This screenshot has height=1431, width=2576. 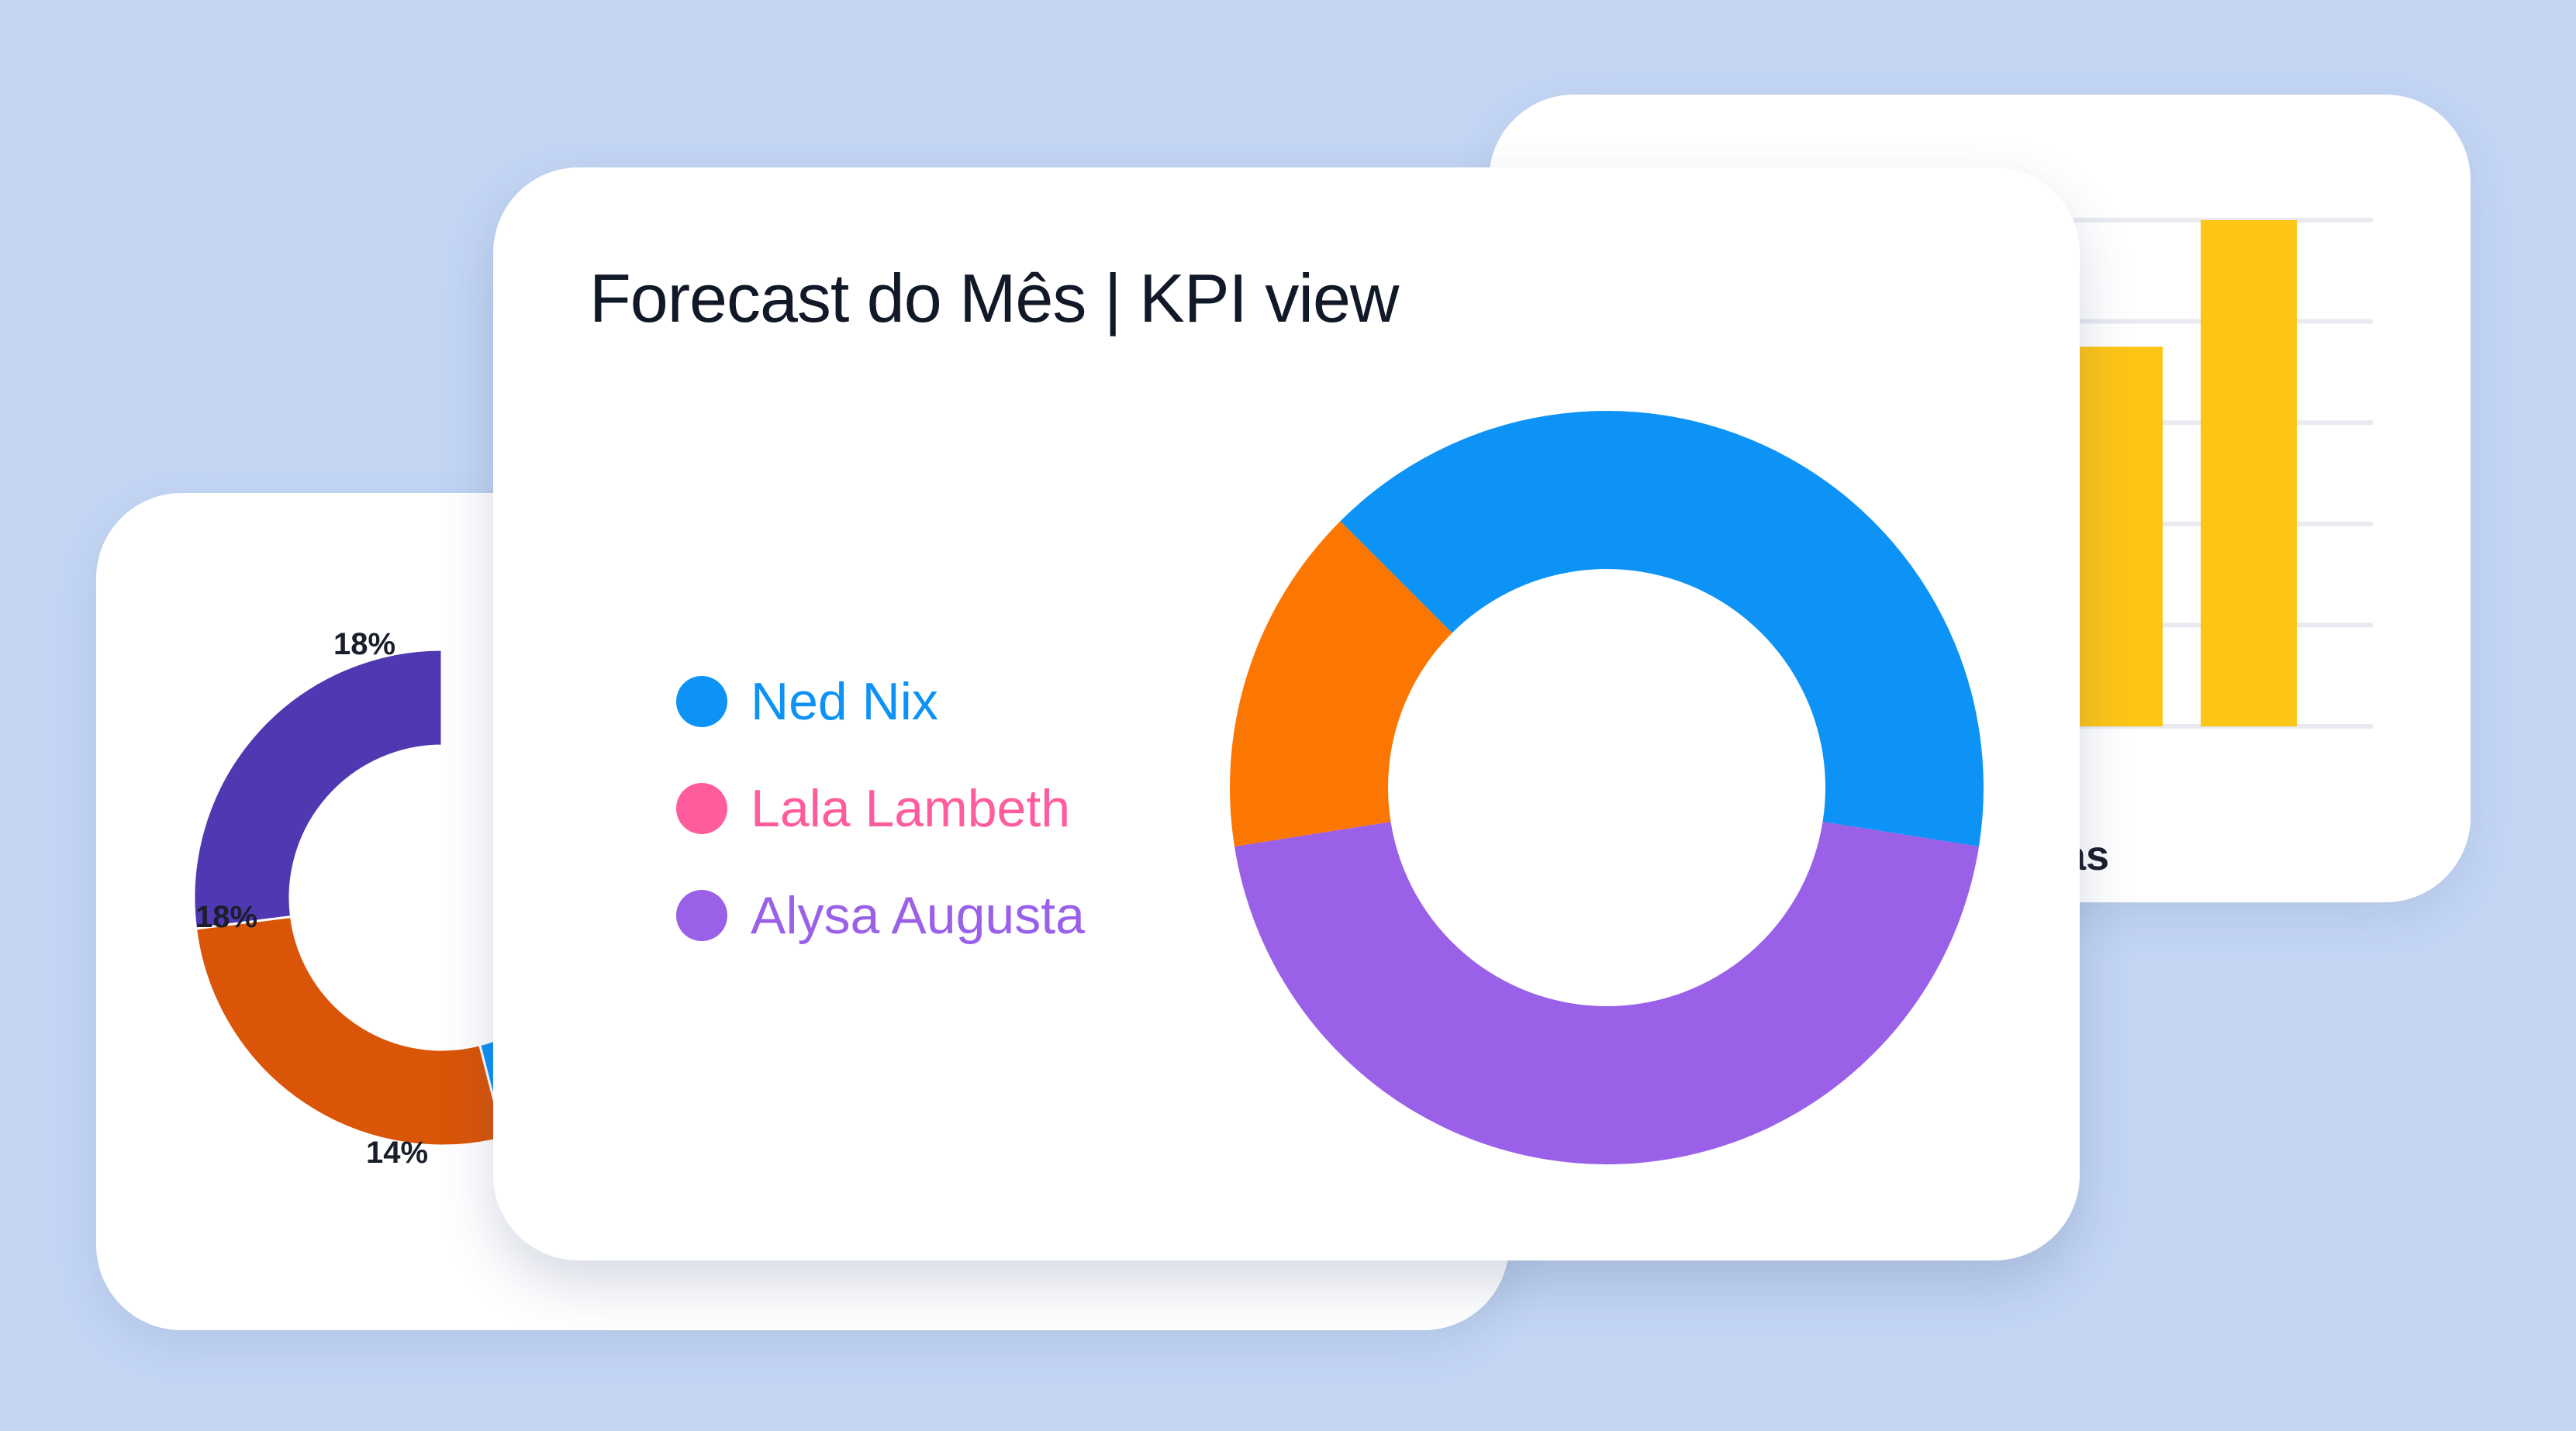 I want to click on legend-item: Ned Nix, so click(x=881, y=701).